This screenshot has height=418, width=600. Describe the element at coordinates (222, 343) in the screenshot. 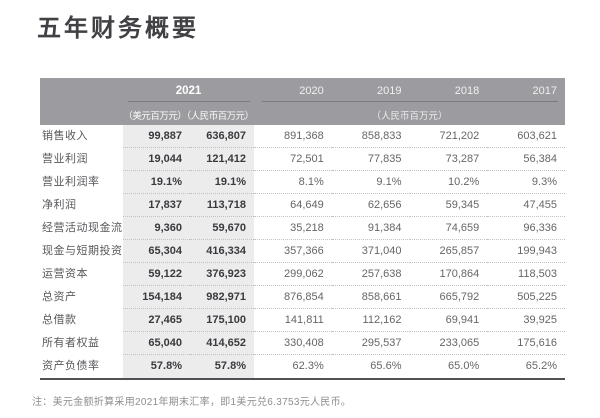

I see `cell-rmb-2021: 414,652` at that location.